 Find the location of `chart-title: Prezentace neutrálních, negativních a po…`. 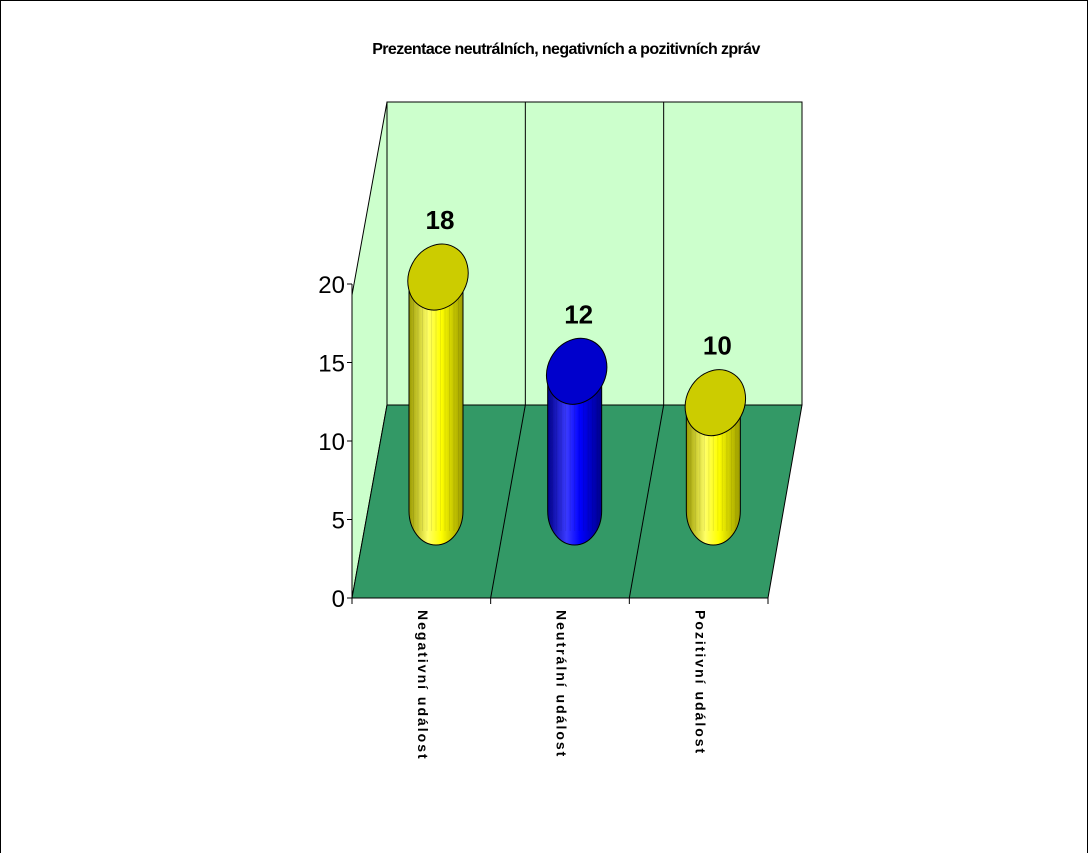

chart-title: Prezentace neutrálních, negativních a po… is located at coordinates (566, 49).